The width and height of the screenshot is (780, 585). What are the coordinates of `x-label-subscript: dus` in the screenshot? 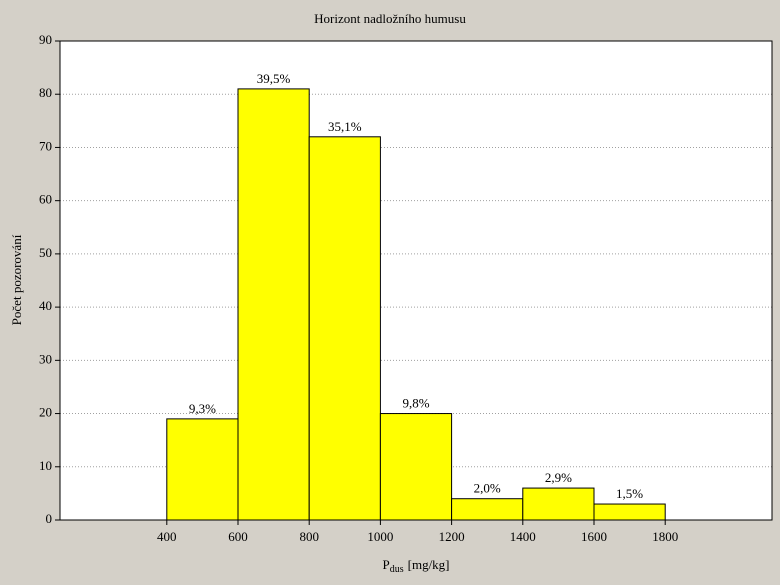 It's located at (397, 569).